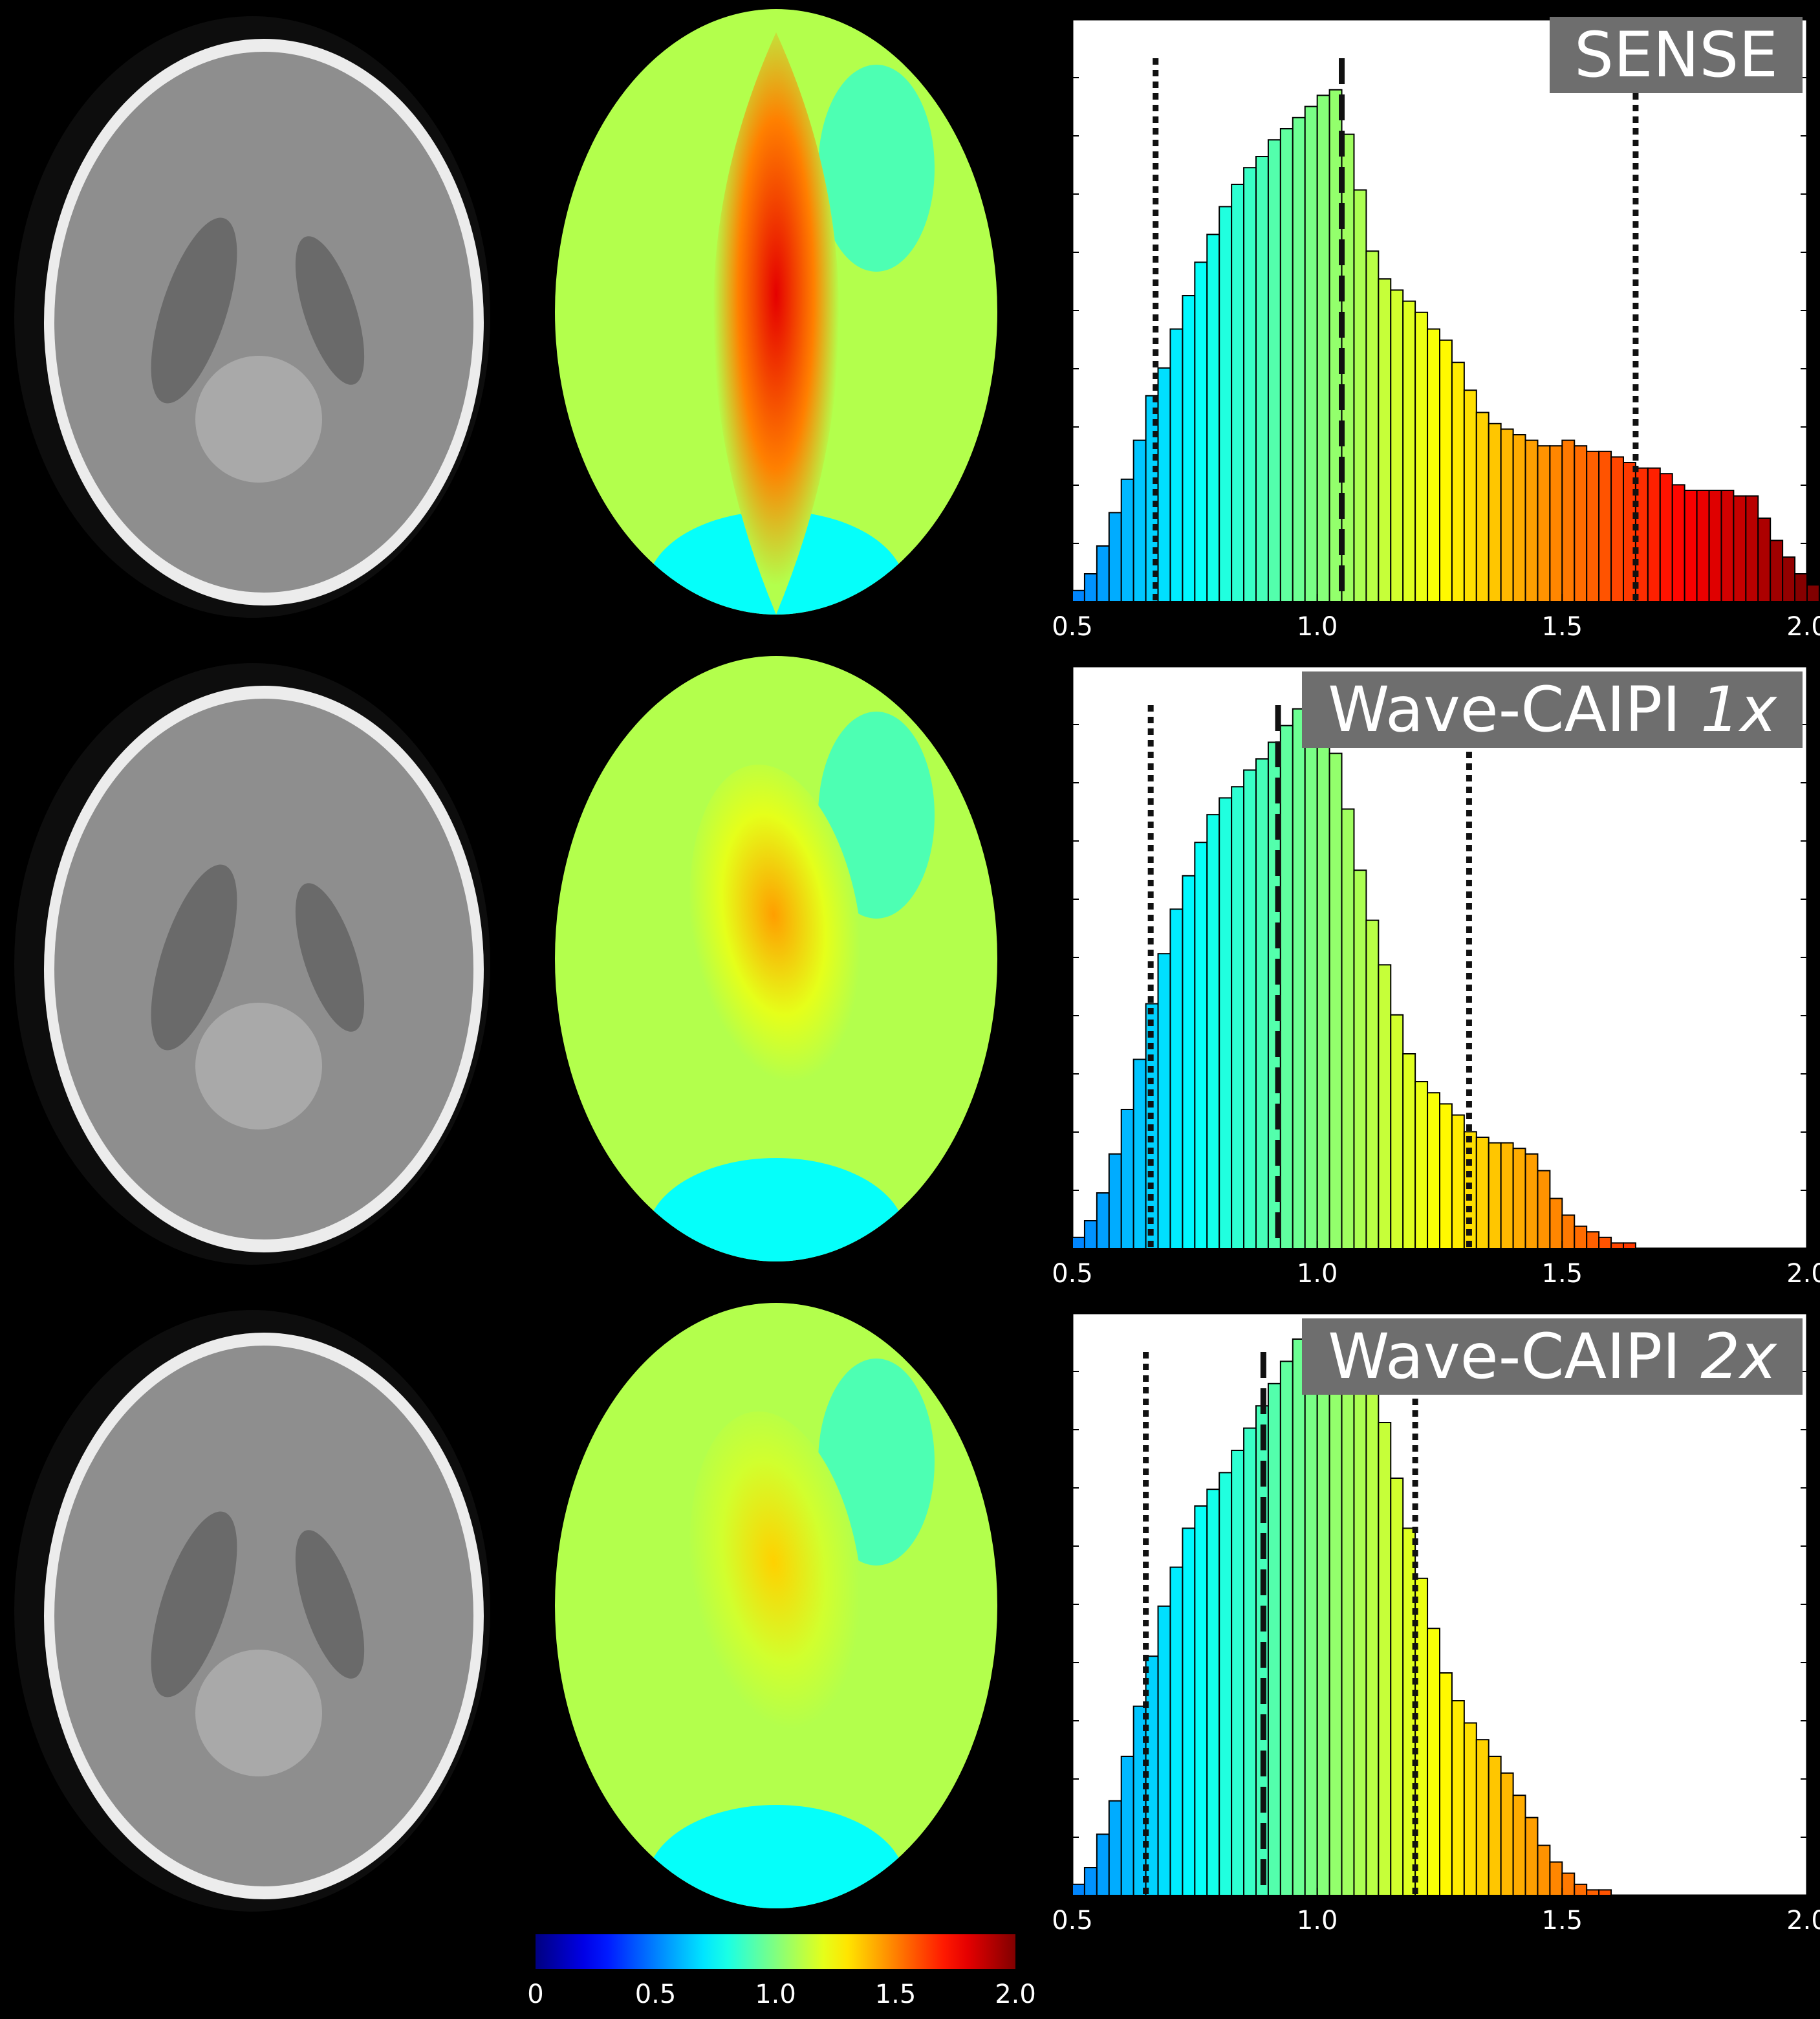 Image resolution: width=1820 pixels, height=2019 pixels. Describe the element at coordinates (776, 1951) in the screenshot. I see `colorbar-gradient` at that location.